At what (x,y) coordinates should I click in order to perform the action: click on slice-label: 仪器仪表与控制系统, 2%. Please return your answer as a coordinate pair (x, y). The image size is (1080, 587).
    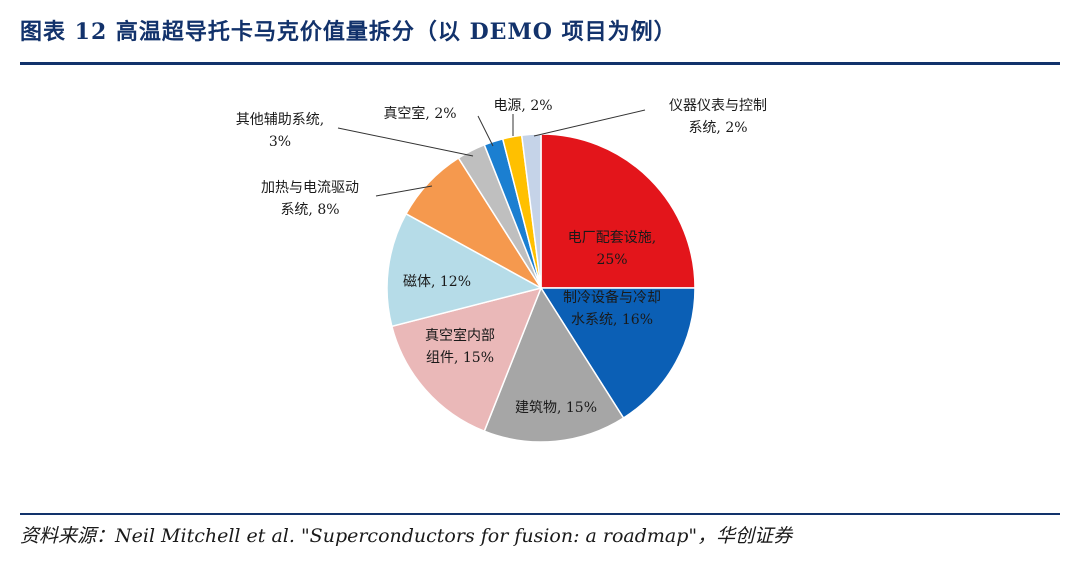
    Looking at the image, I should click on (718, 117).